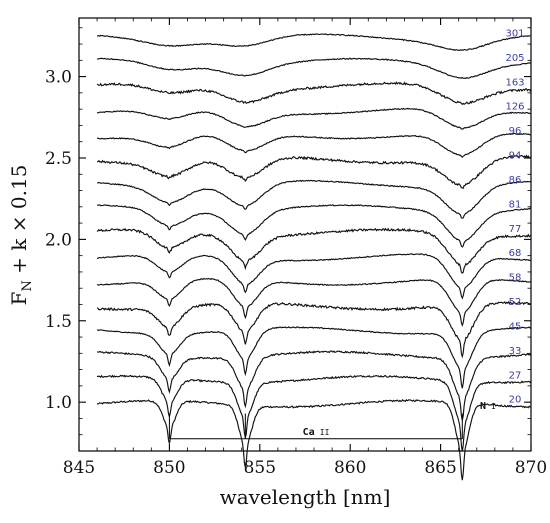  What do you see at coordinates (515, 131) in the screenshot?
I see `series-label-96: 96` at bounding box center [515, 131].